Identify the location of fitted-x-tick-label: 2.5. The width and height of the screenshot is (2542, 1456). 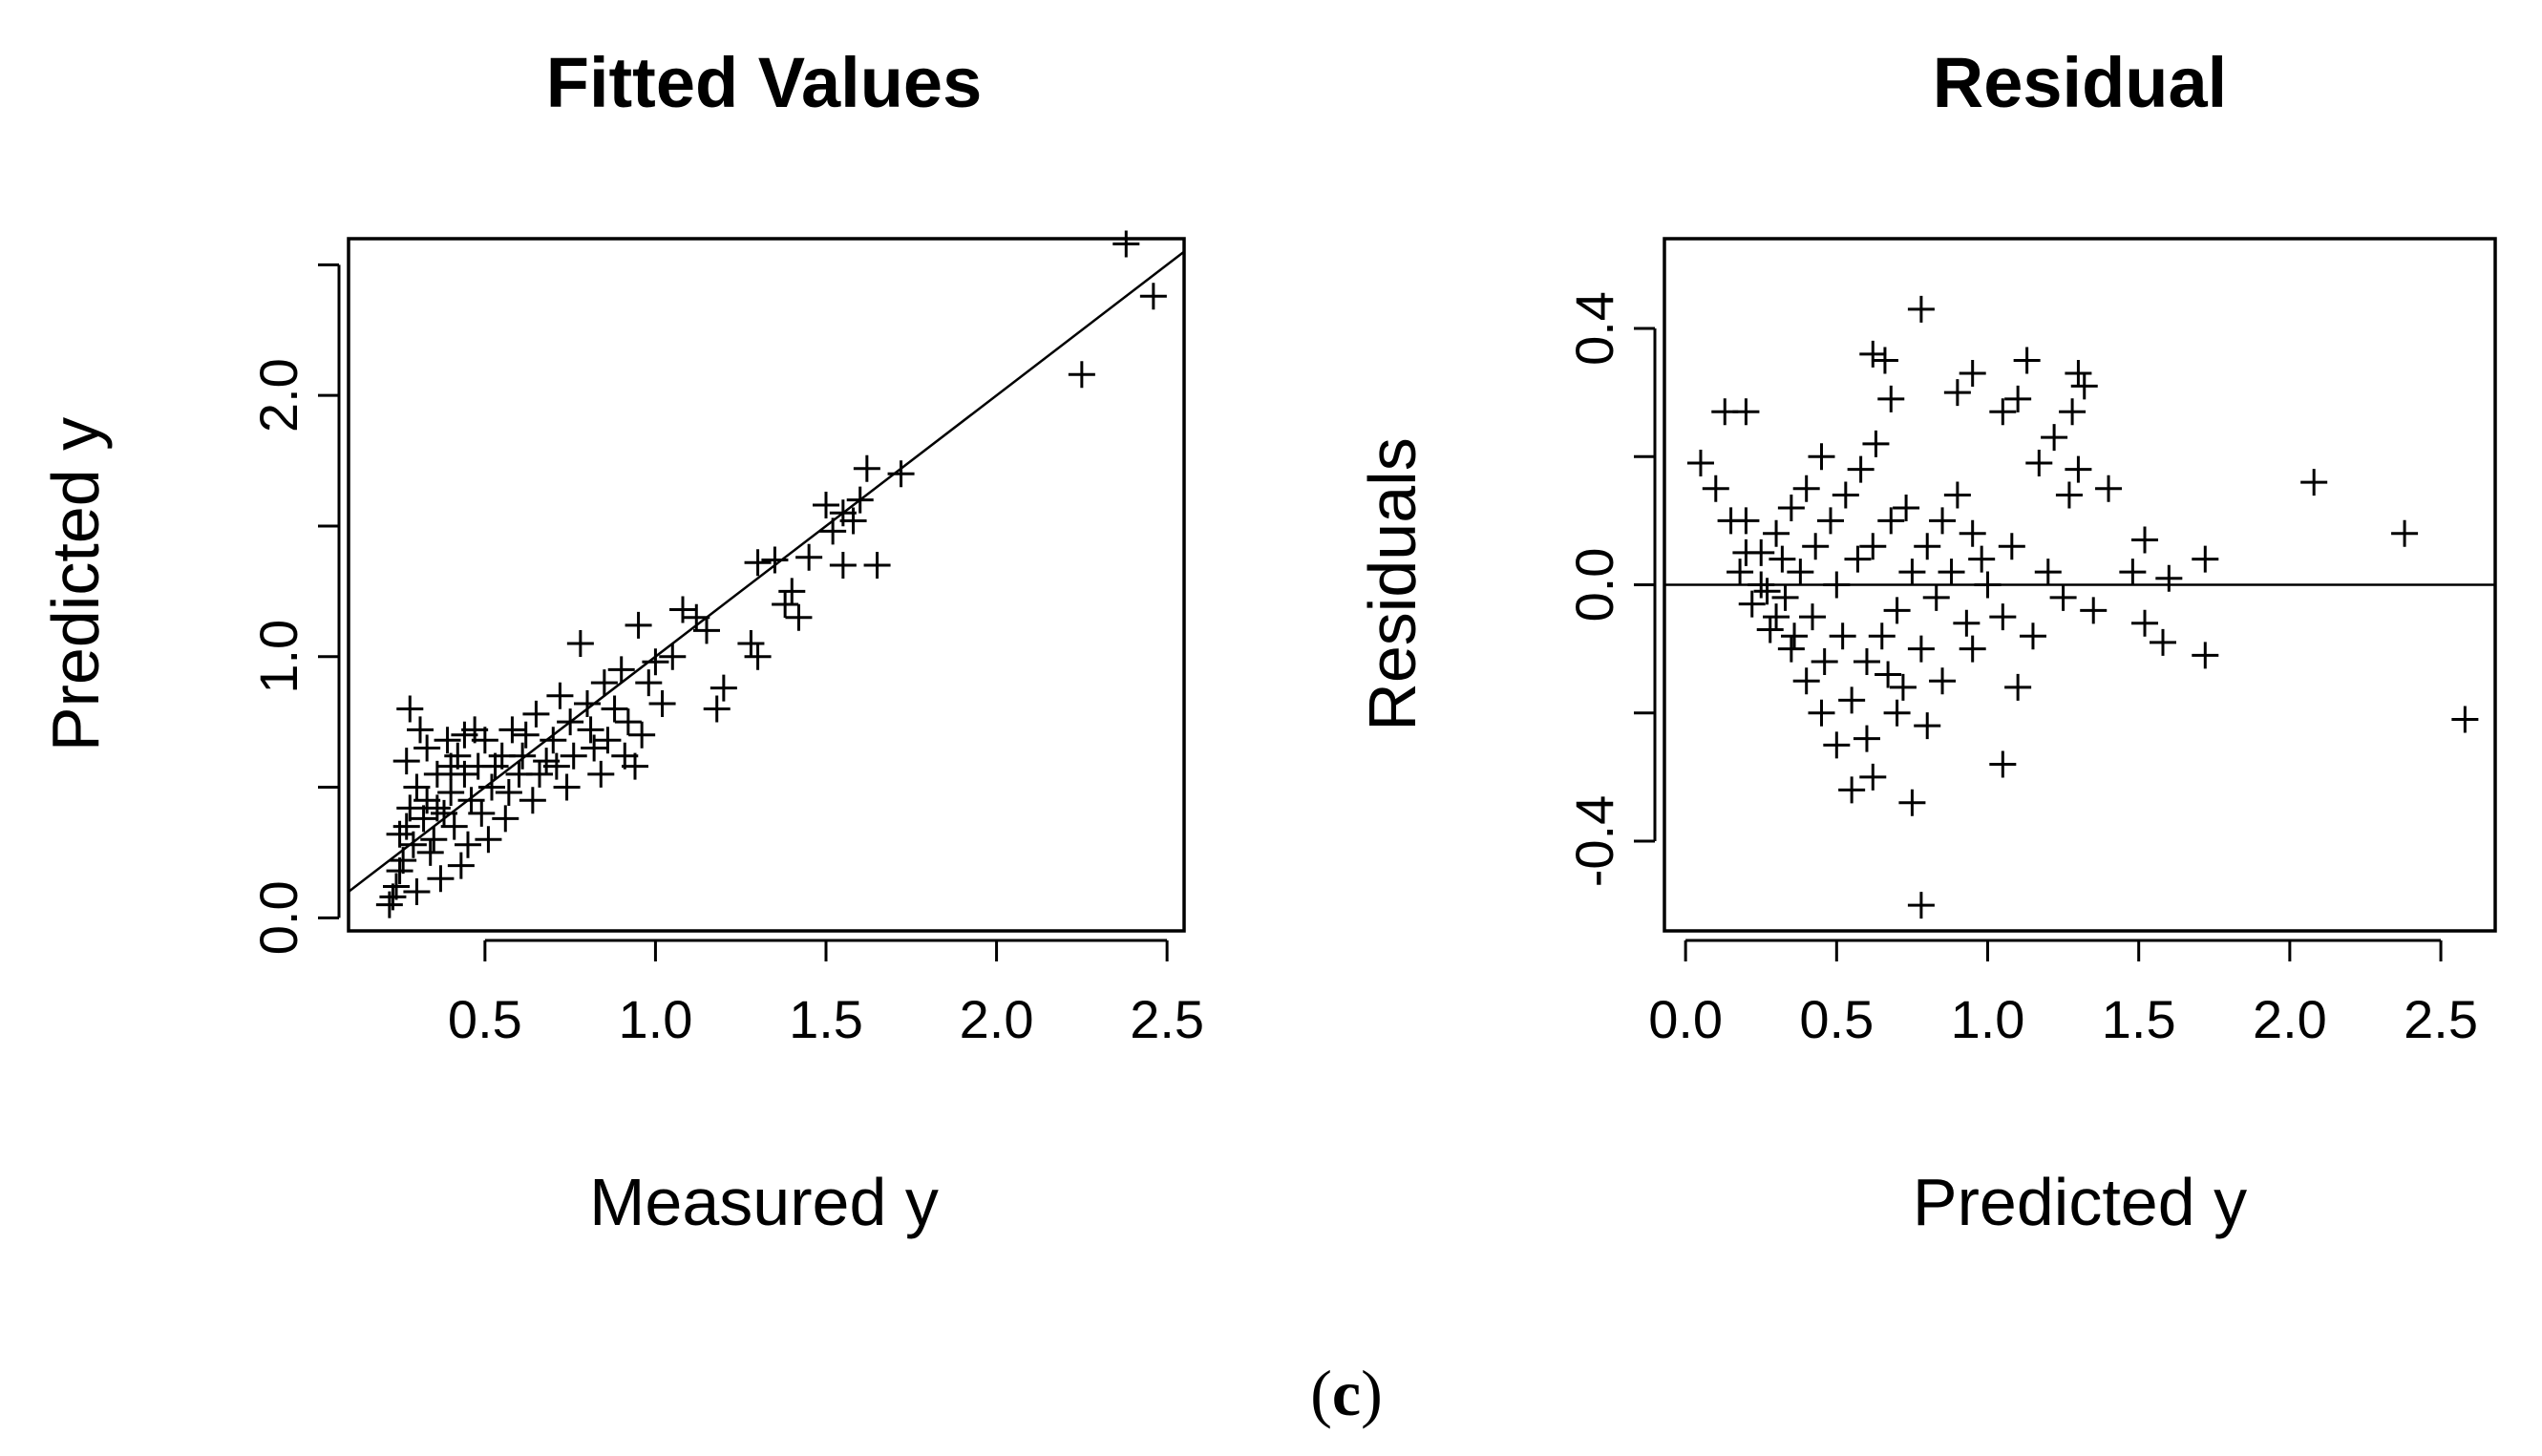
(1167, 1019).